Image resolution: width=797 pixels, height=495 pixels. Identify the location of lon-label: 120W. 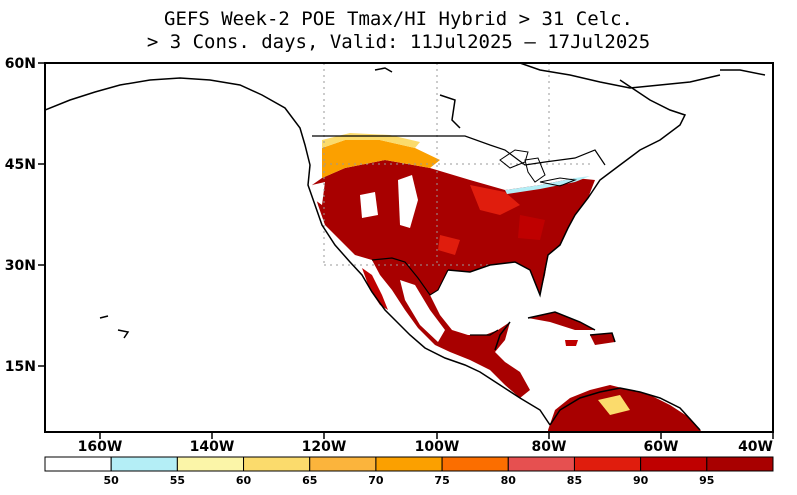
(324, 447).